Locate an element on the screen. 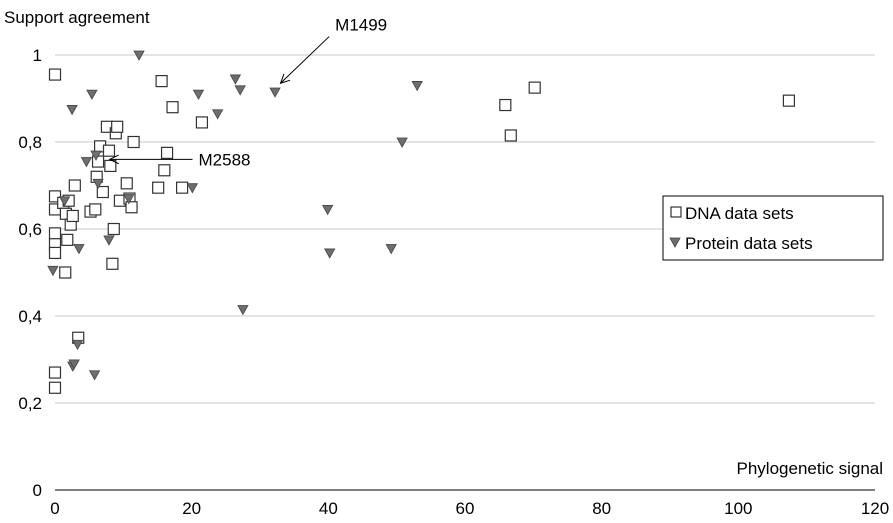 Image resolution: width=893 pixels, height=523 pixels. legend: DNA data sets Protein data sets is located at coordinates (773, 228).